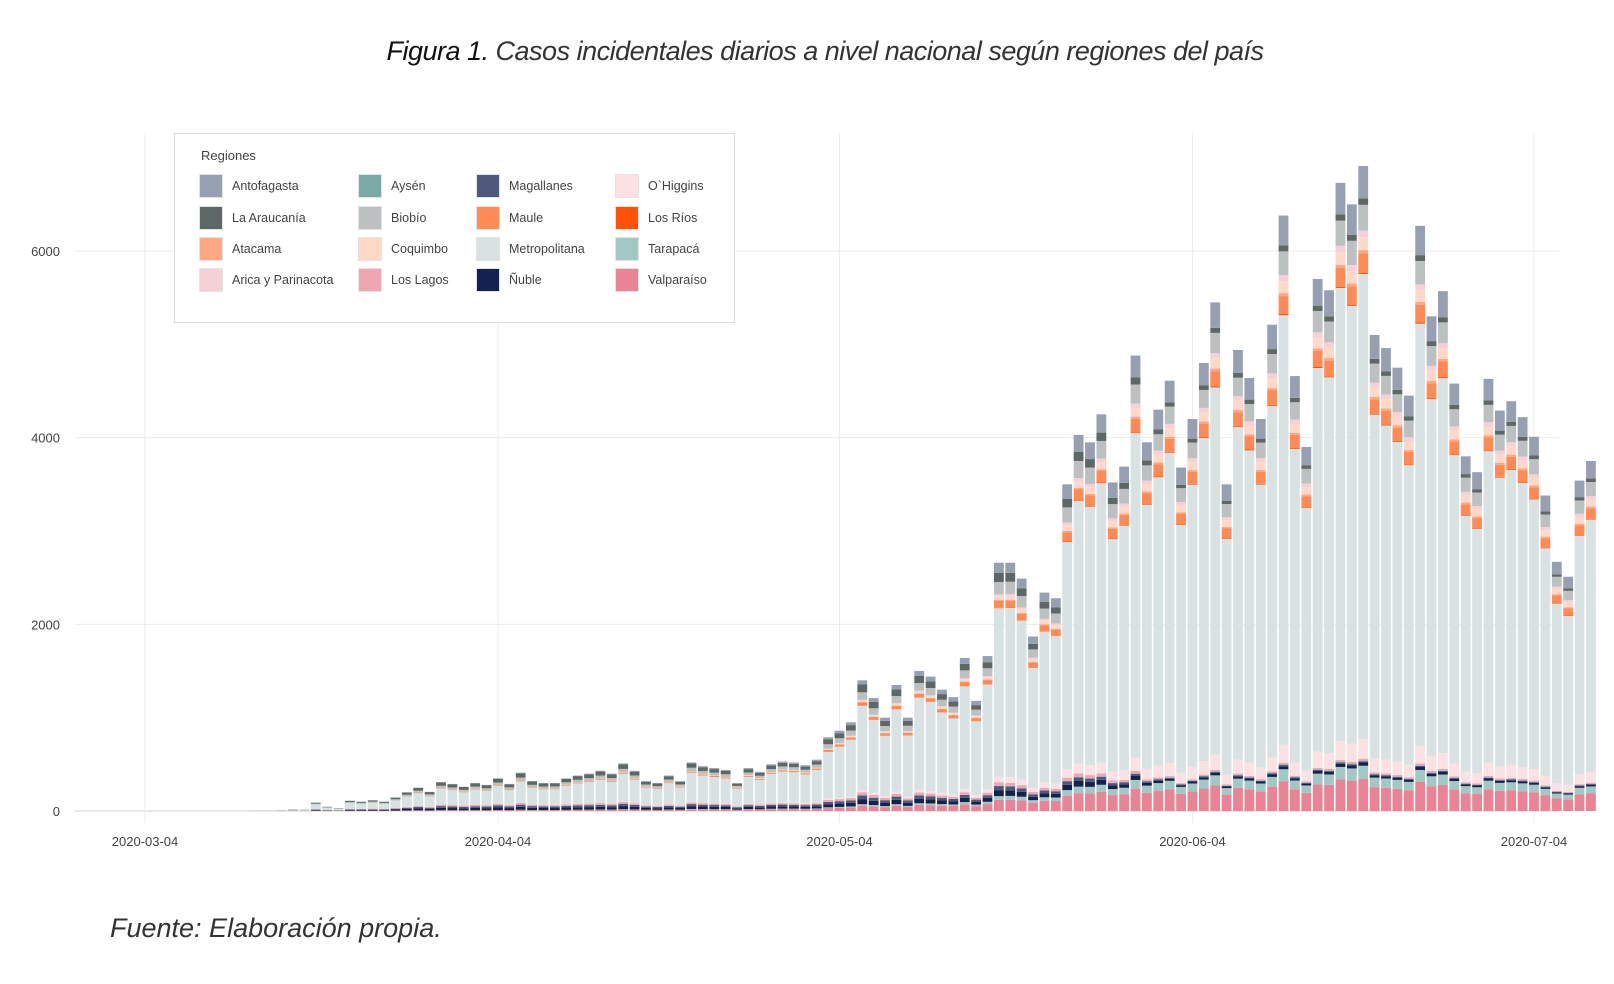 The width and height of the screenshot is (1614, 984). Describe the element at coordinates (403, 249) in the screenshot. I see `legend-item: Coquimbo` at that location.